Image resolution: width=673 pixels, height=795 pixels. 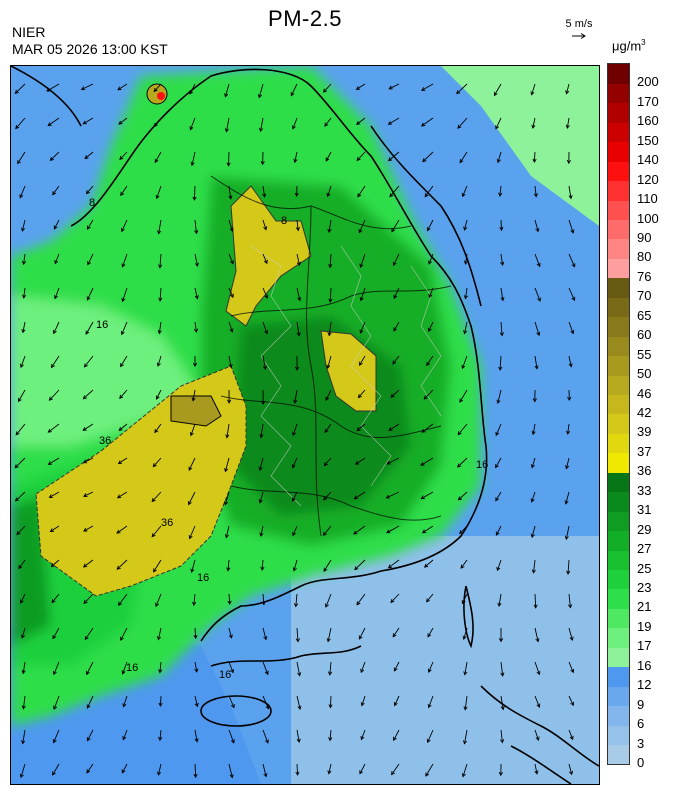 I want to click on contour-label: 8, so click(x=92, y=203).